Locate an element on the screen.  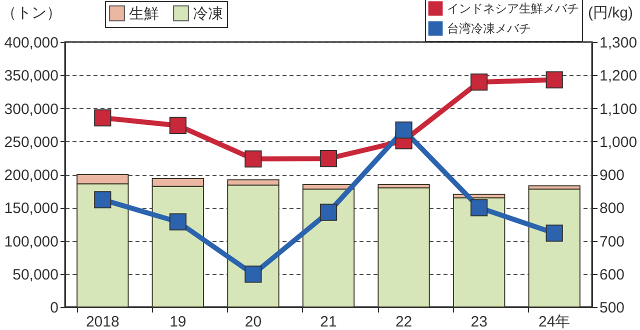
y2-tick-label: 1,100 is located at coordinates (619, 109).